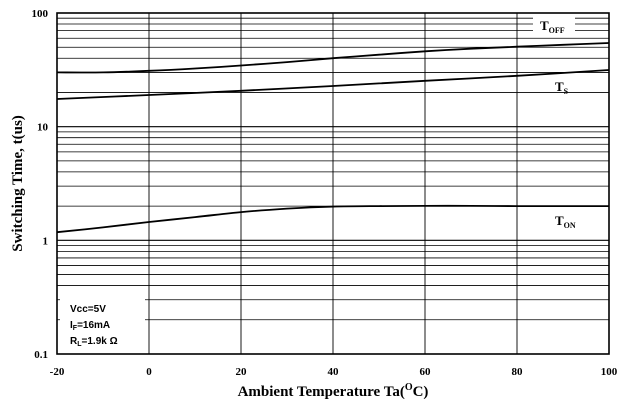  What do you see at coordinates (332, 219) in the screenshot?
I see `series-line-ton` at bounding box center [332, 219].